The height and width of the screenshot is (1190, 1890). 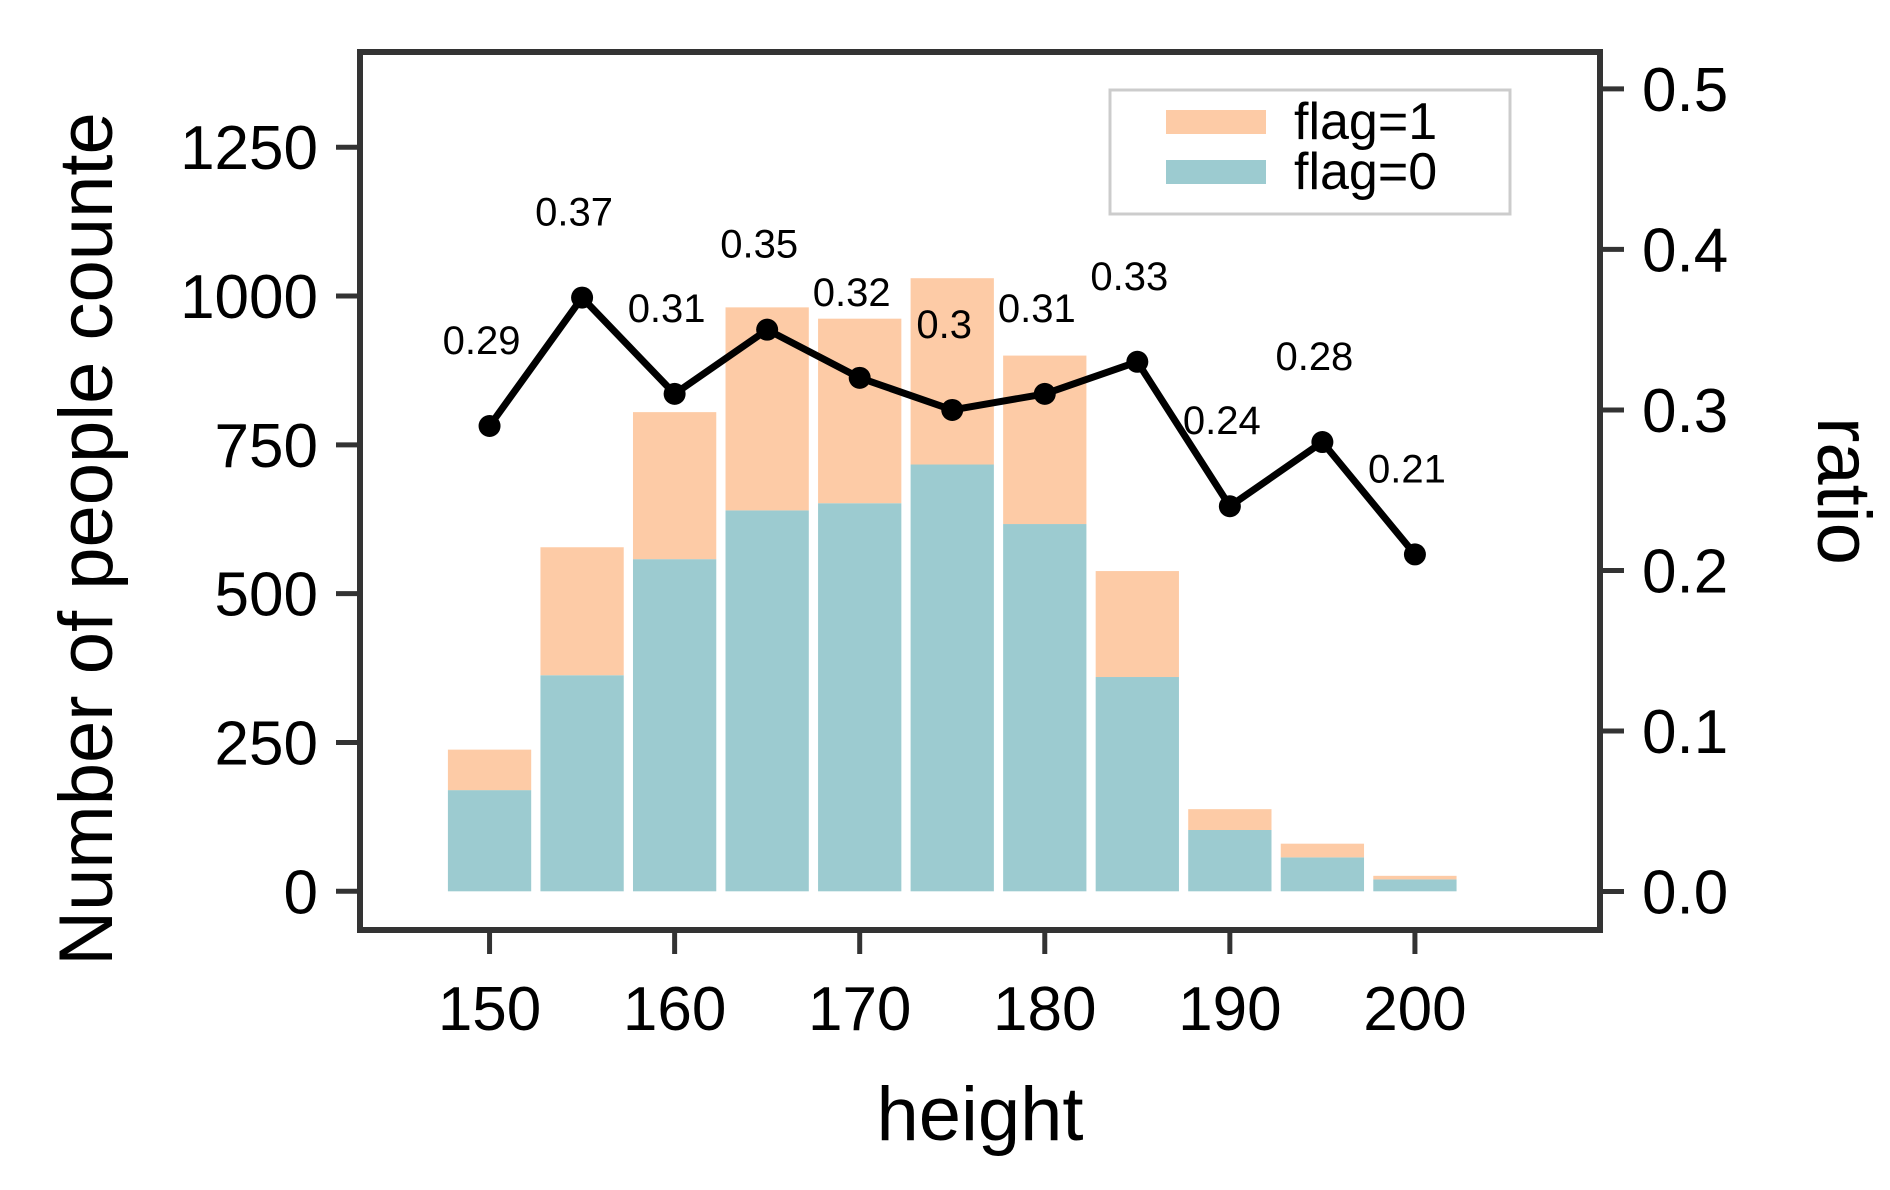 What do you see at coordinates (674, 1009) in the screenshot?
I see `x-tick-label: 160` at bounding box center [674, 1009].